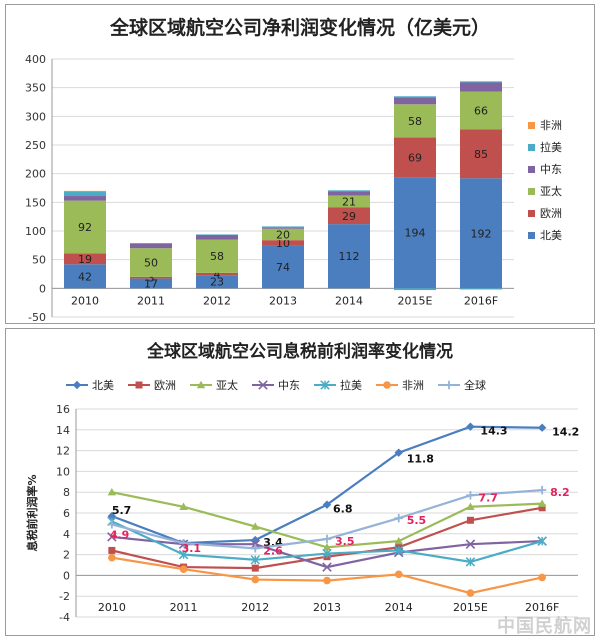  I want to click on data-label: 4.9, so click(120, 534).